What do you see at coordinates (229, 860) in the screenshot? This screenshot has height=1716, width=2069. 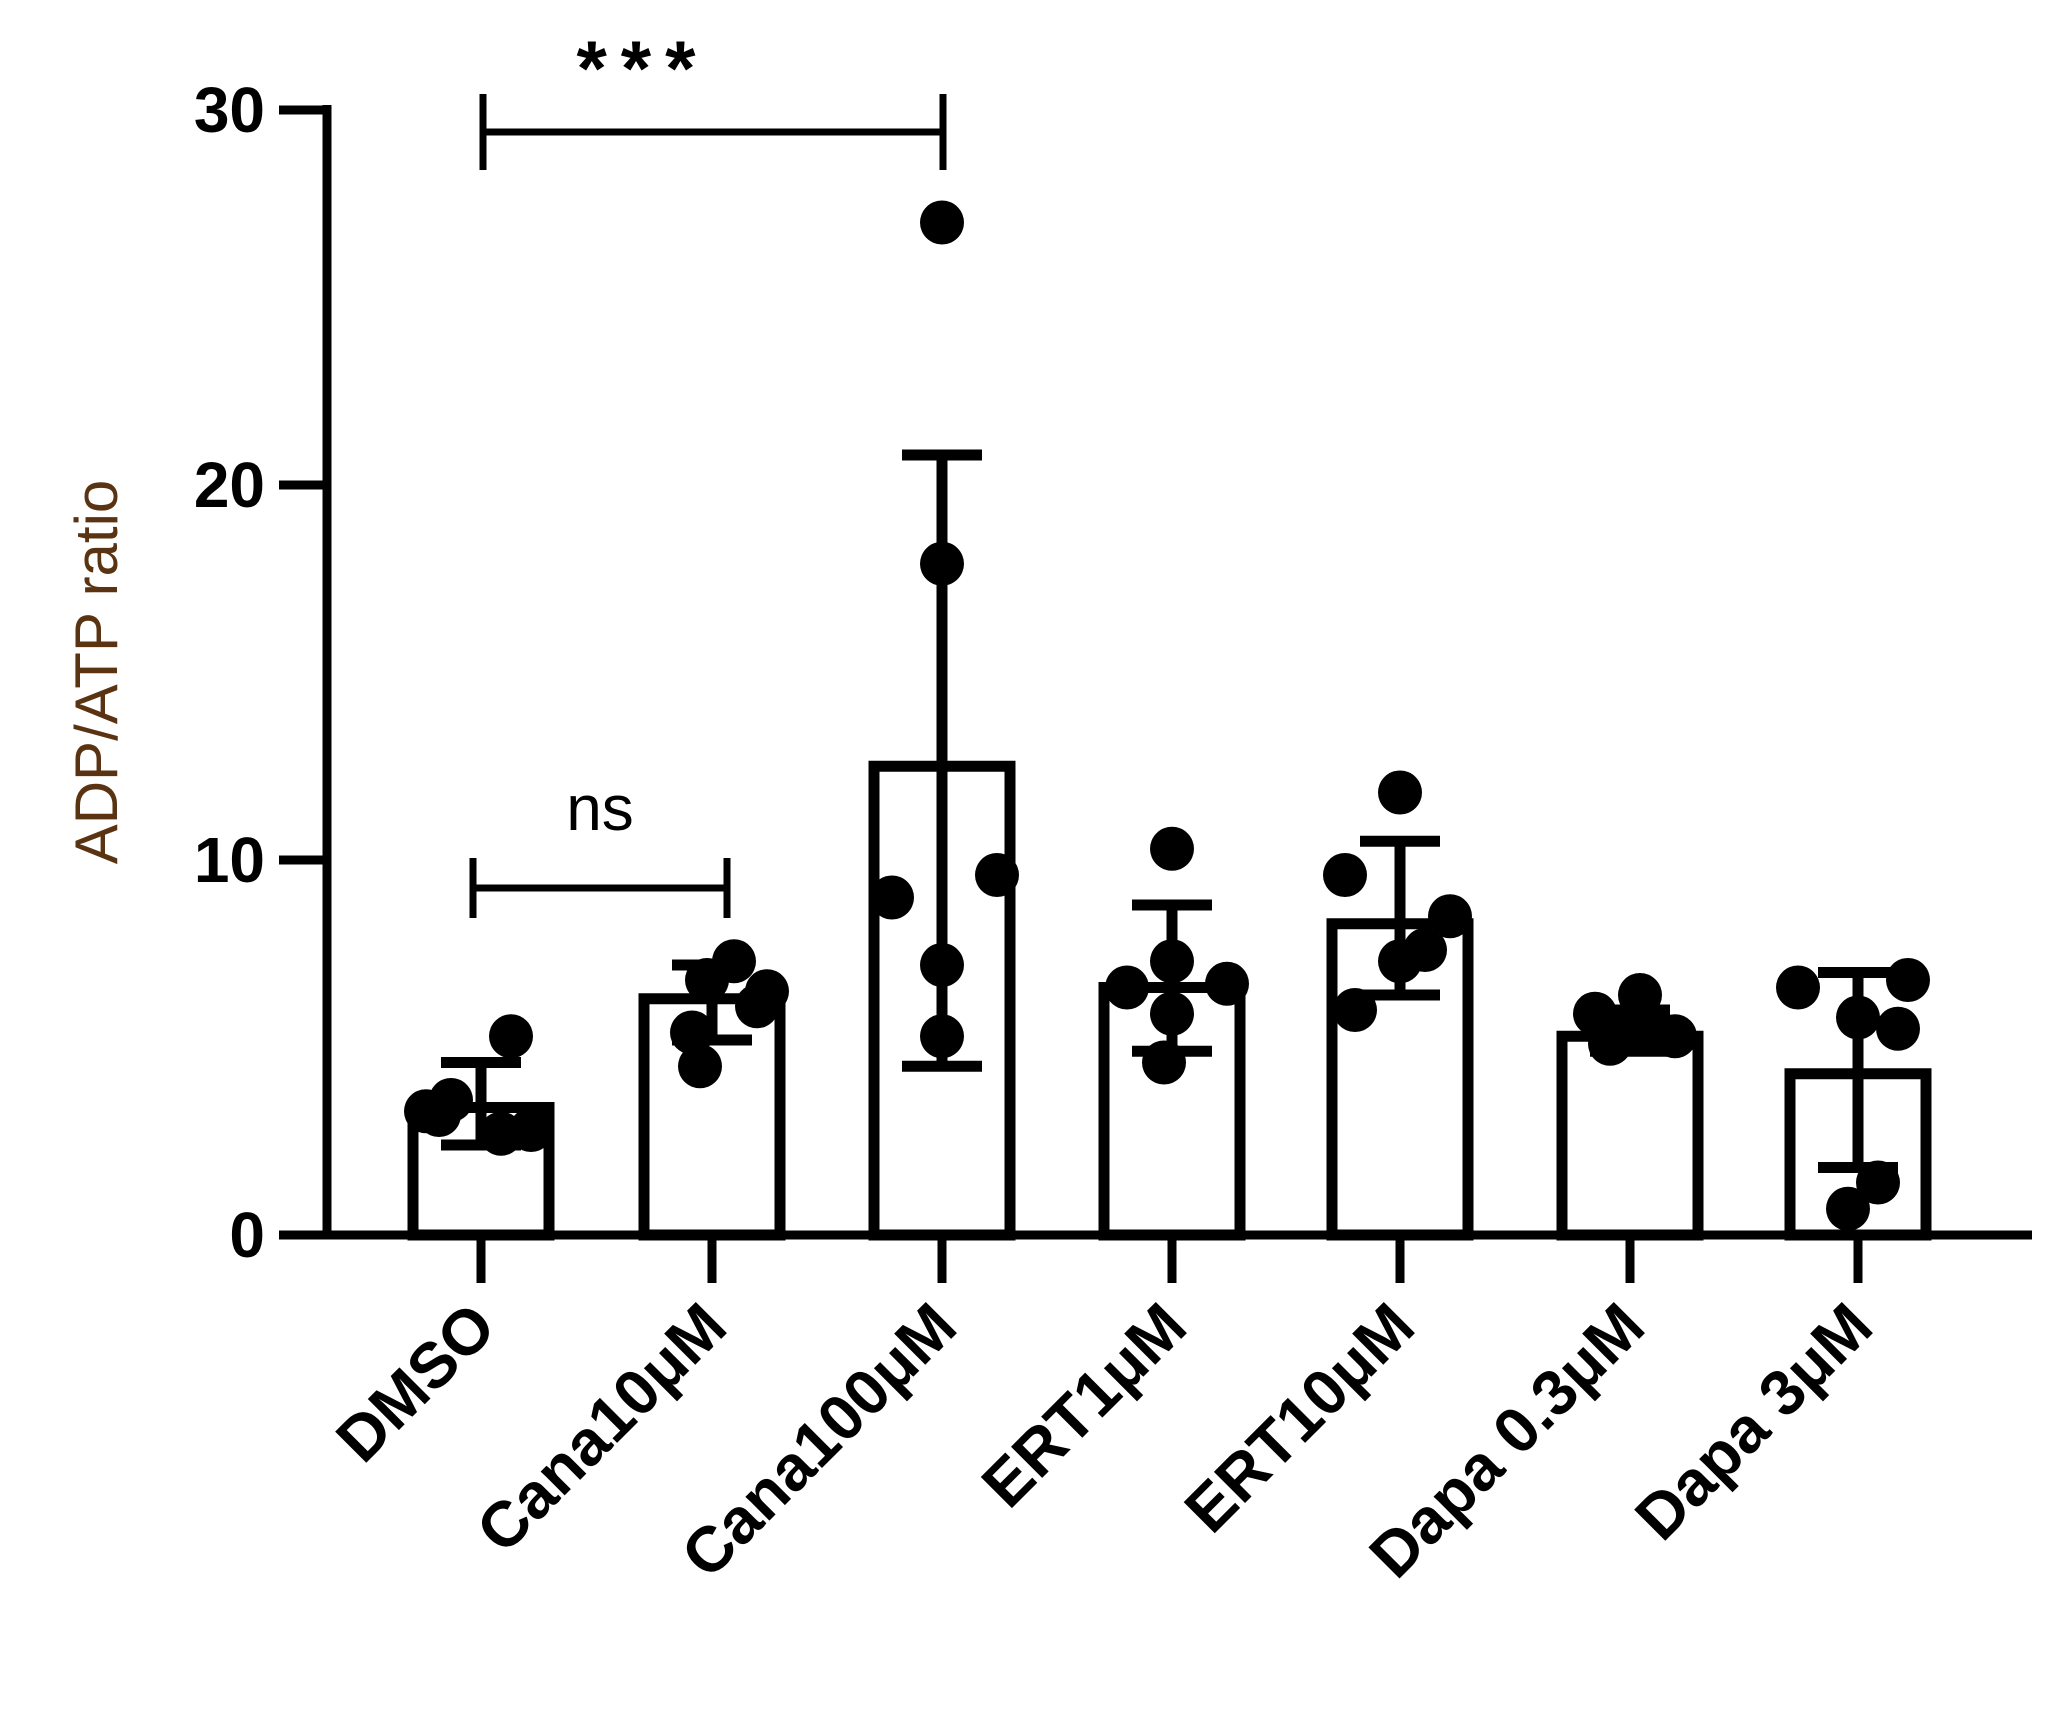 I see `y-tick-label: 10` at bounding box center [229, 860].